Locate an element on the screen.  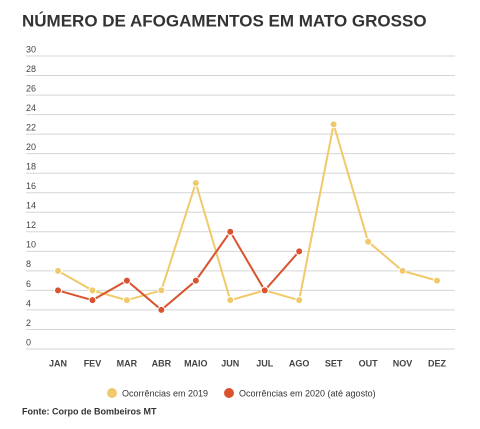
series-line is located at coordinates (178, 270).